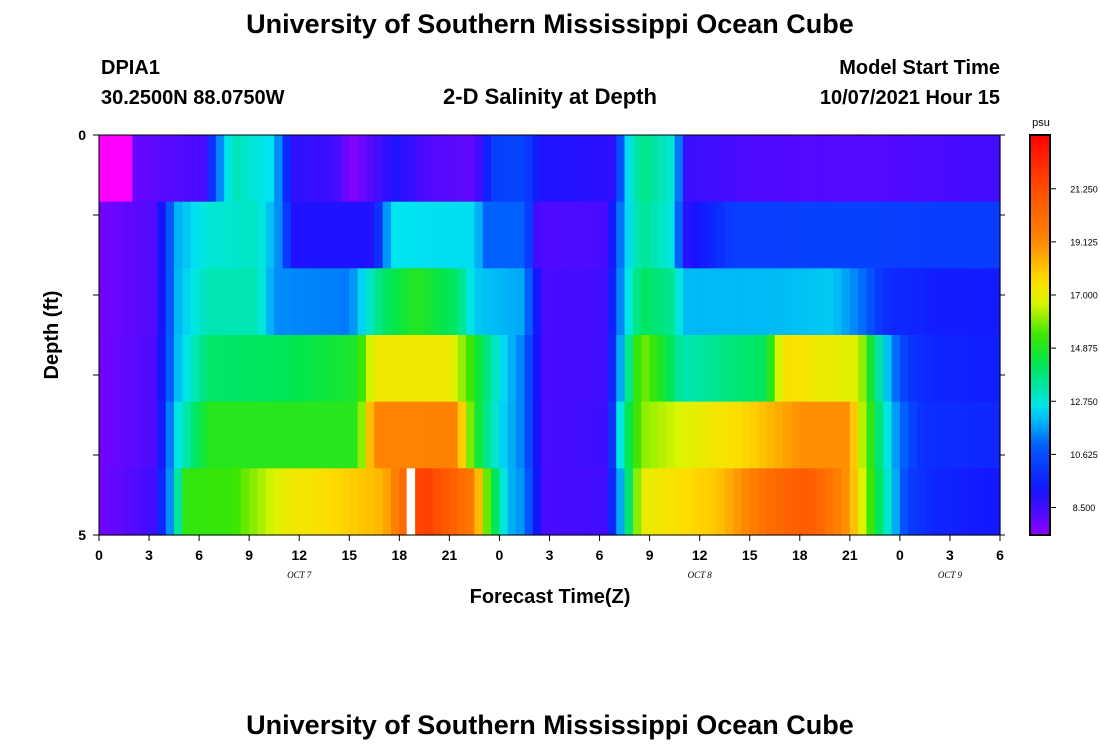 The height and width of the screenshot is (750, 1100). Describe the element at coordinates (400, 555) in the screenshot. I see `x-tick-label: 18` at that location.